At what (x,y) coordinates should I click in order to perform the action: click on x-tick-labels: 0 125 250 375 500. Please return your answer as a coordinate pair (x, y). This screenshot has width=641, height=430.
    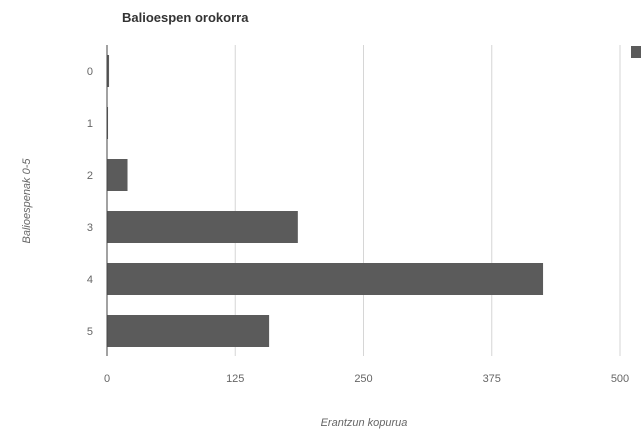
    Looking at the image, I should click on (366, 379).